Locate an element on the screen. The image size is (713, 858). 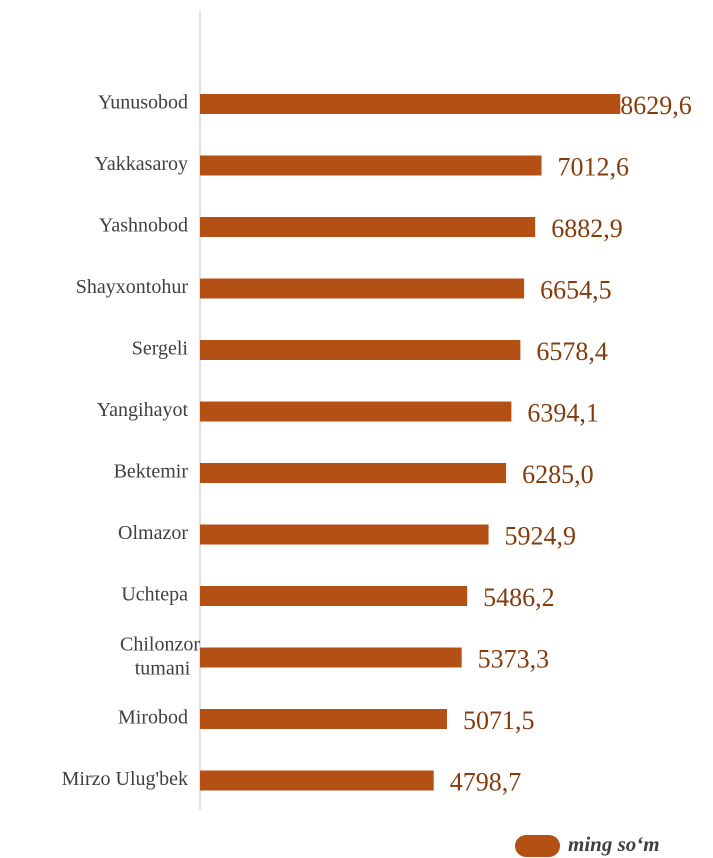
y-tick-label: Mirobod is located at coordinates (153, 718).